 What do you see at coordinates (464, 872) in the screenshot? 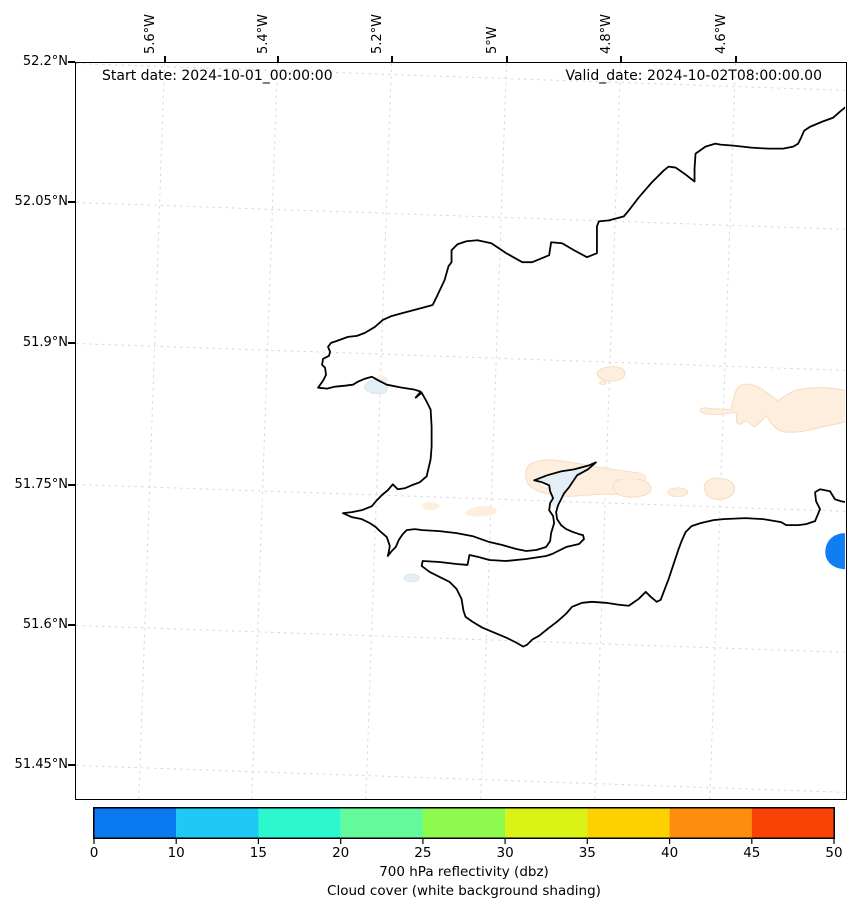
I see `colorbar-title-line1: 700 hPa reflectivity (dbz)` at bounding box center [464, 872].